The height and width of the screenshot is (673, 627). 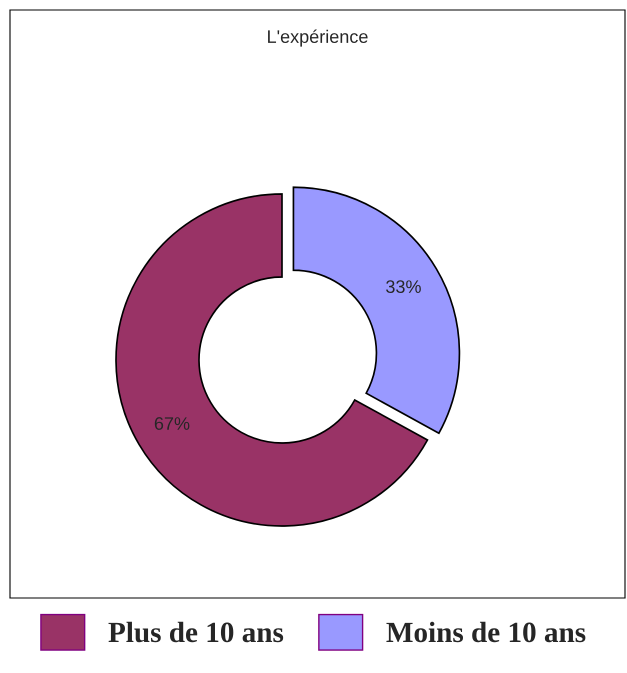 What do you see at coordinates (172, 423) in the screenshot?
I see `data-label: 67%` at bounding box center [172, 423].